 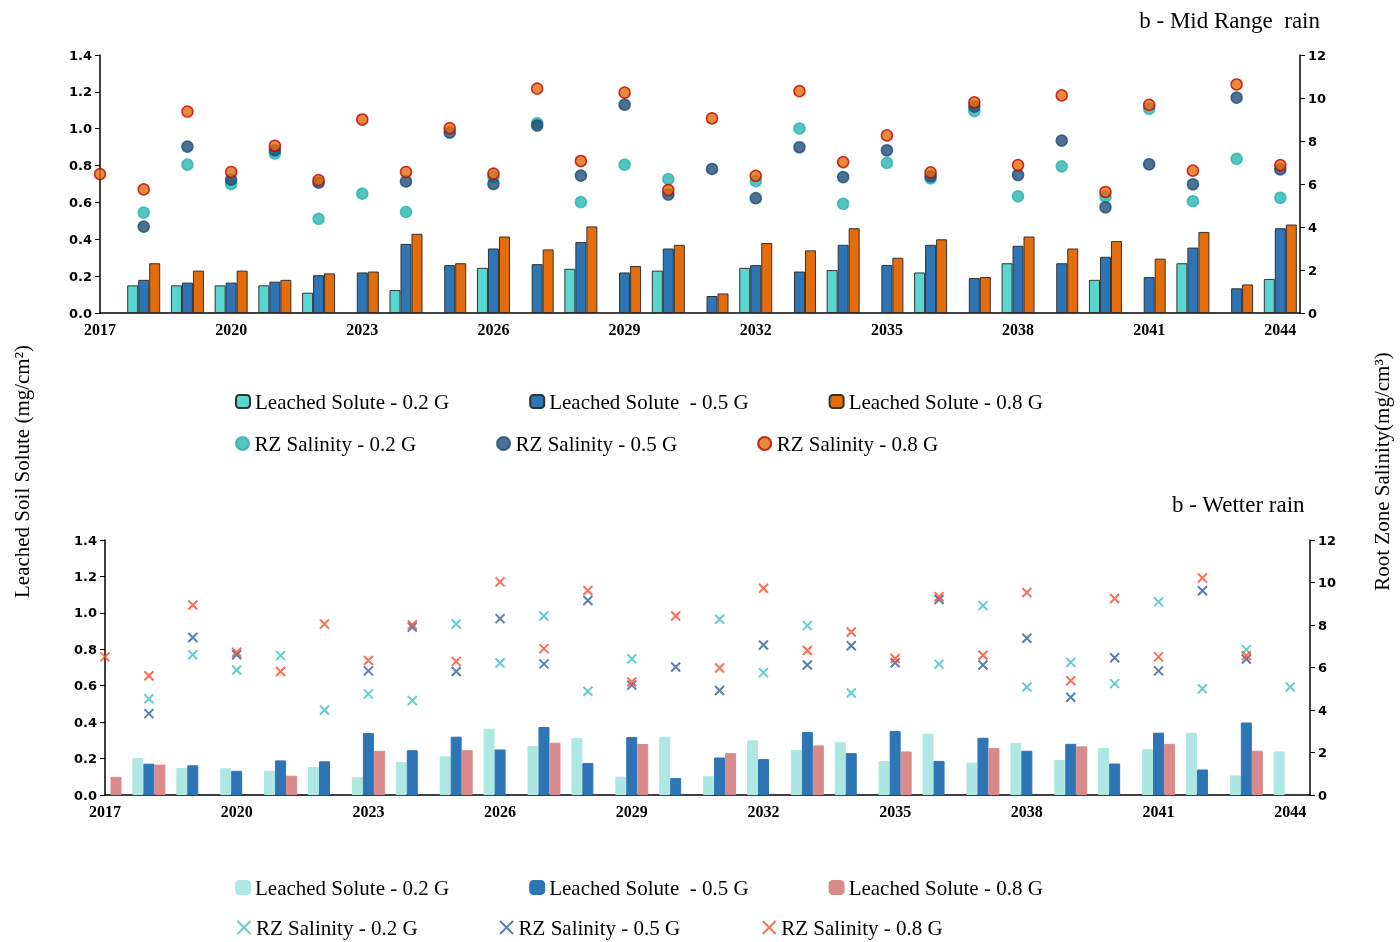 What do you see at coordinates (1382, 471) in the screenshot?
I see `y2-axis-title: Root Zone Salinity(mg/cm³)` at bounding box center [1382, 471].